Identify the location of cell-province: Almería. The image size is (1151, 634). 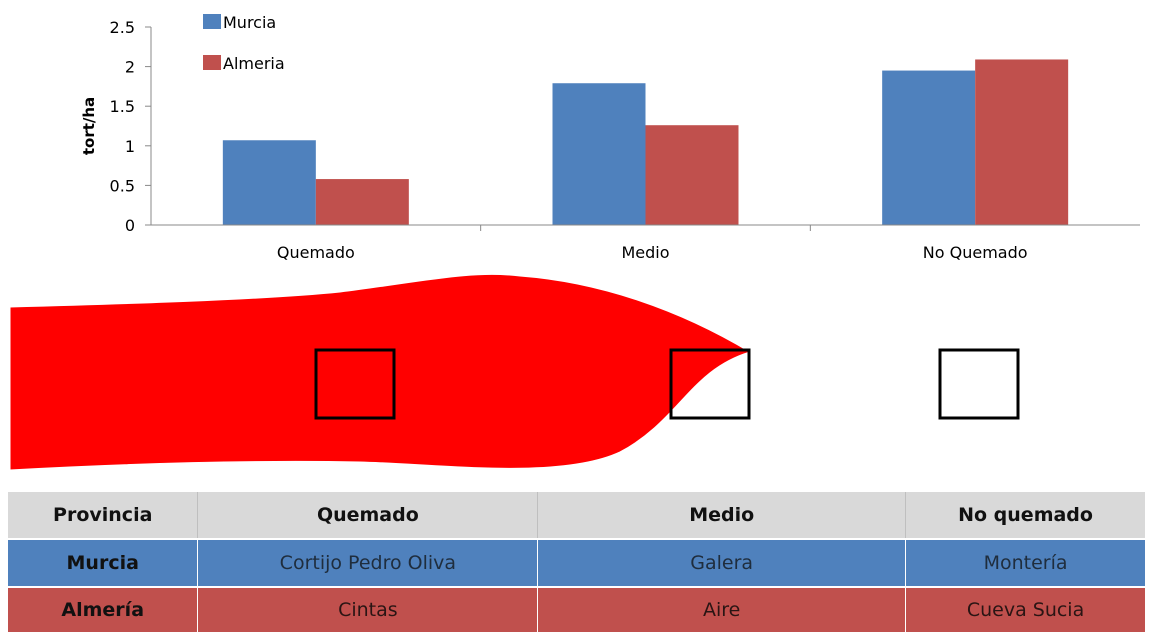
(103, 609).